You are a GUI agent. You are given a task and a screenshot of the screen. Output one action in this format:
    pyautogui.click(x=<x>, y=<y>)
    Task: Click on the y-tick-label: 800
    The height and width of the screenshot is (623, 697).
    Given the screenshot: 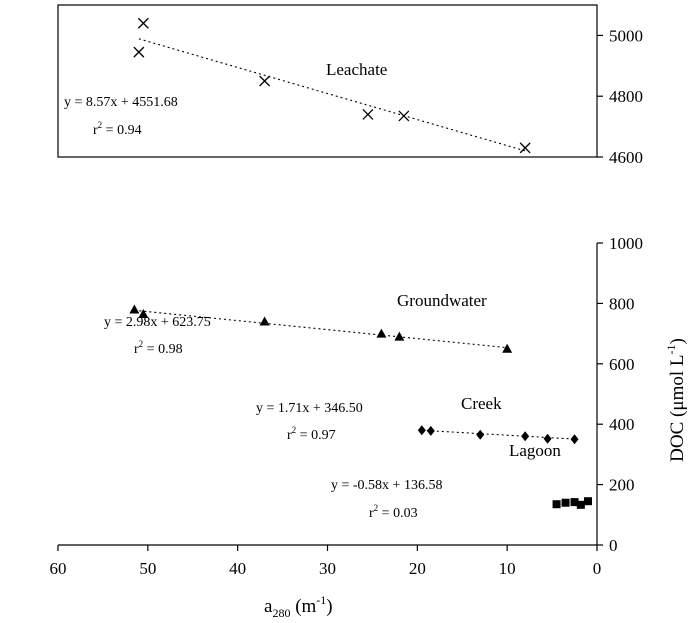 What is the action you would take?
    pyautogui.click(x=622, y=303)
    